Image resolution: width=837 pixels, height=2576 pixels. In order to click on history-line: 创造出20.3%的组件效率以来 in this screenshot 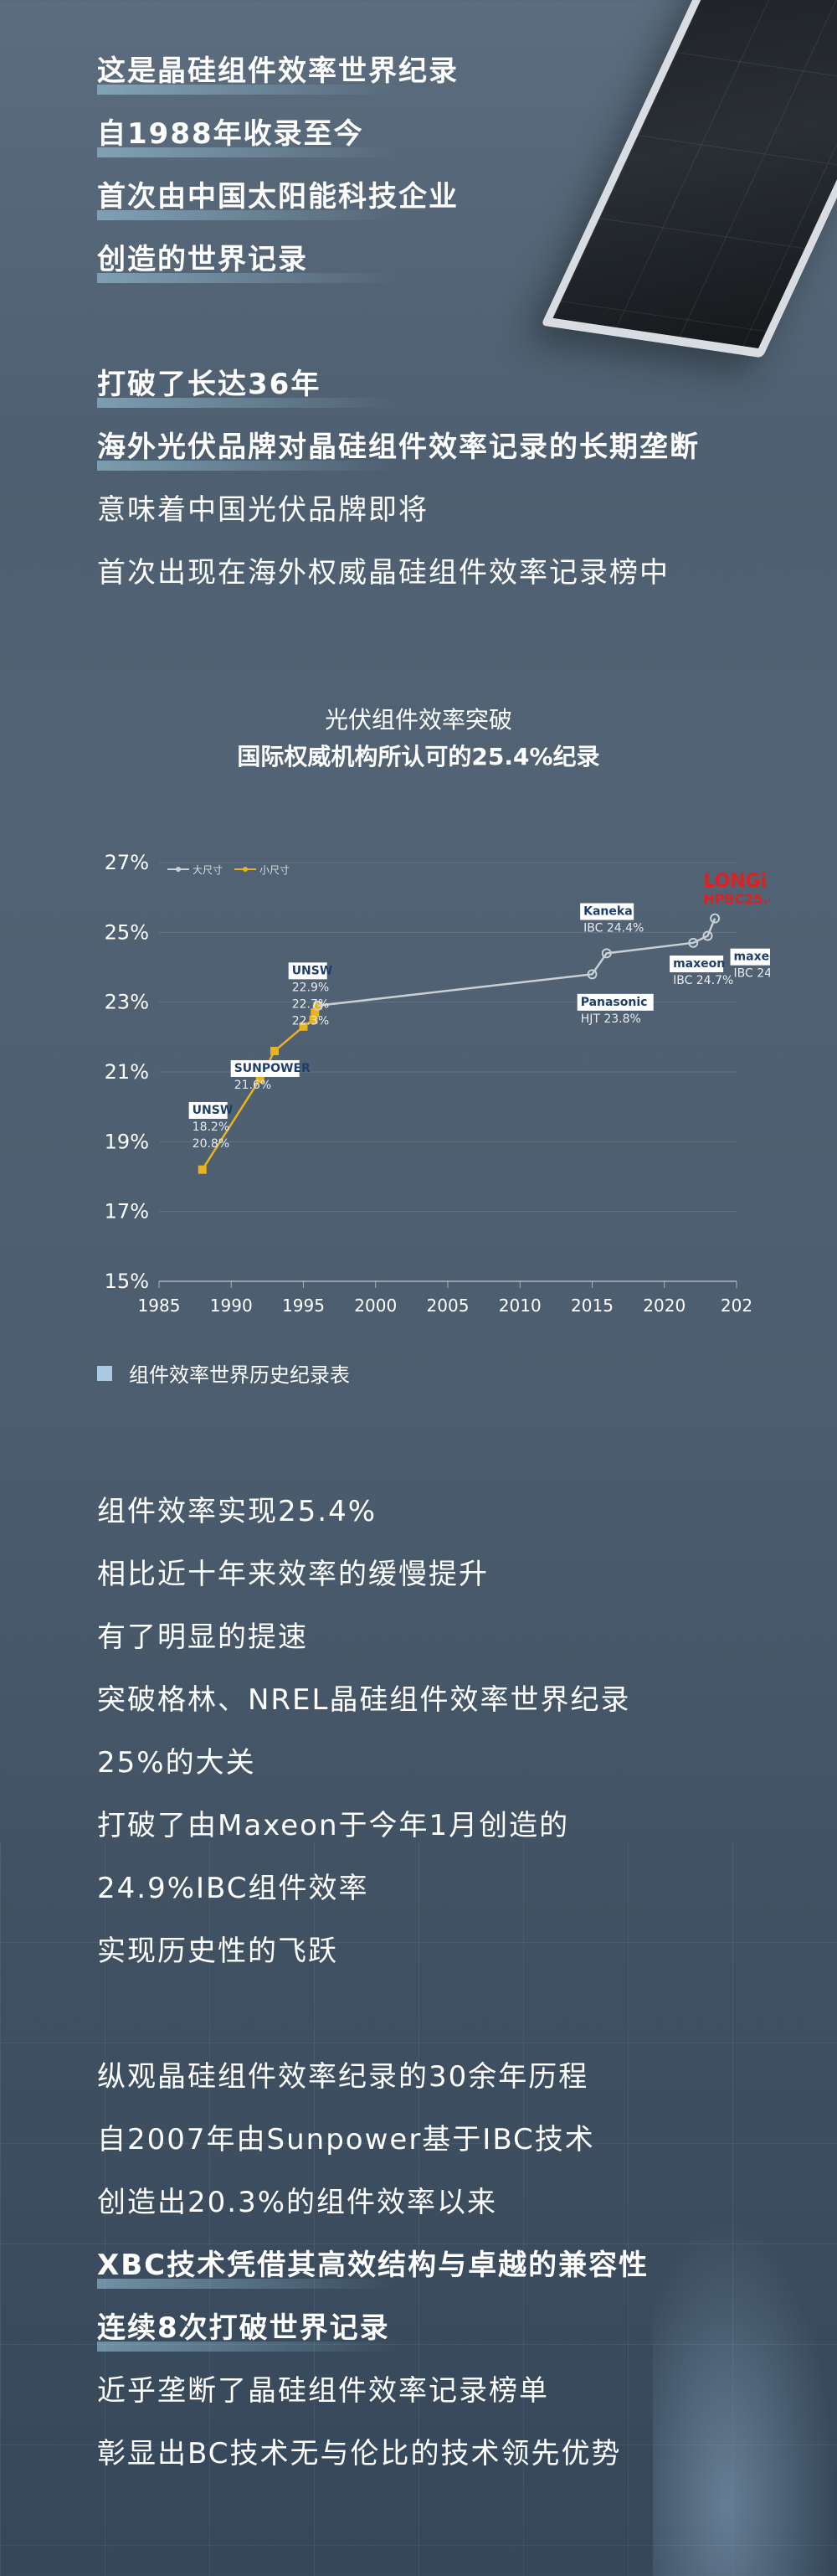, I will do `click(298, 2202)`.